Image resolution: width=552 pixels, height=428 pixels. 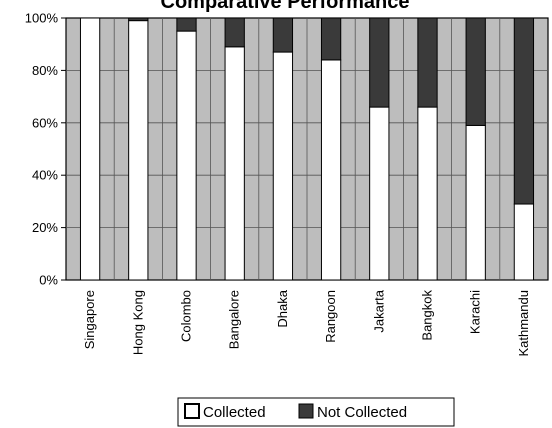 I want to click on y-tick-label: 100%, so click(x=42, y=18).